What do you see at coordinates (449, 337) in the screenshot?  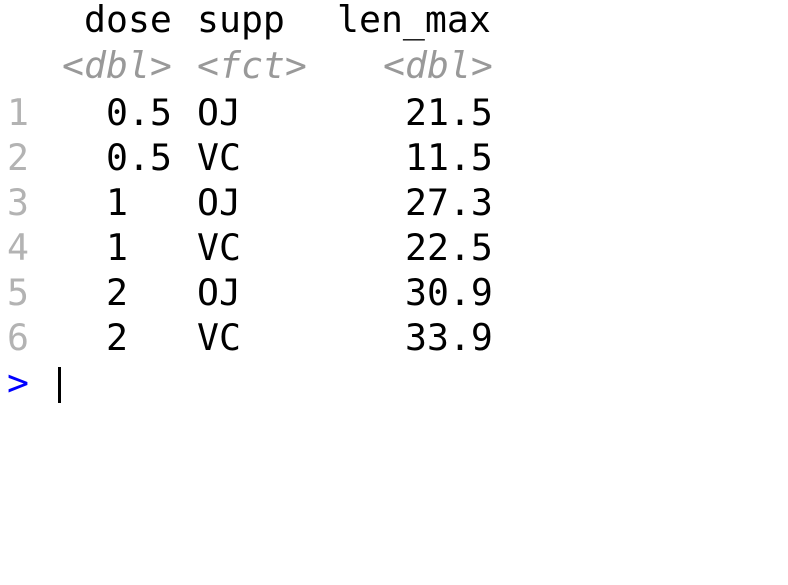 I see `cell-len-max: 33.9` at bounding box center [449, 337].